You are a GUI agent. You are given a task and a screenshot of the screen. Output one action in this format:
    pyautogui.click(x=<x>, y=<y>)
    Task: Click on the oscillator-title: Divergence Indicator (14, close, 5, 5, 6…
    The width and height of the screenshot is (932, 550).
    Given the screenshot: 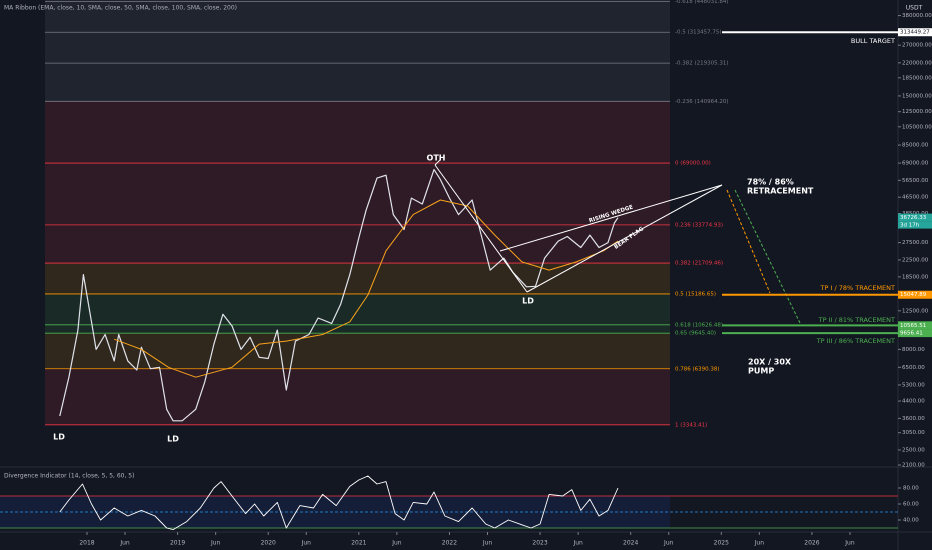 What is the action you would take?
    pyautogui.click(x=69, y=476)
    